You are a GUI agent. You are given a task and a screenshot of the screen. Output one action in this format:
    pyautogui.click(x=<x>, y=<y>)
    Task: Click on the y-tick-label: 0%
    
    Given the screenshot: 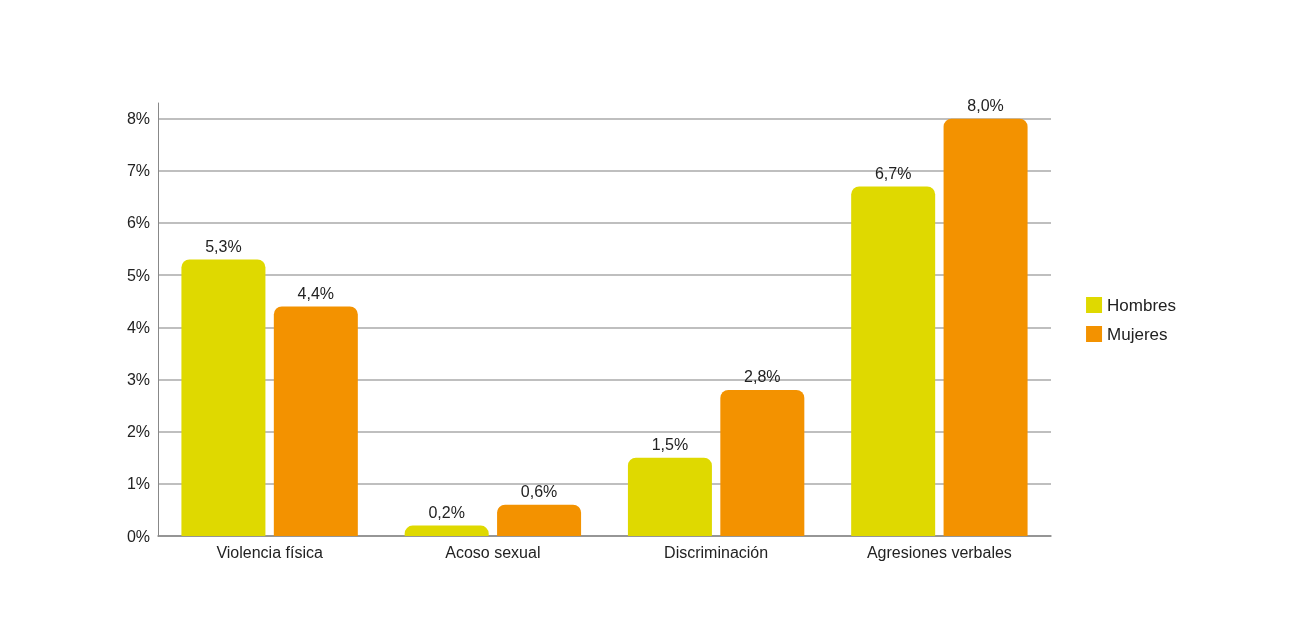 What is the action you would take?
    pyautogui.click(x=138, y=536)
    